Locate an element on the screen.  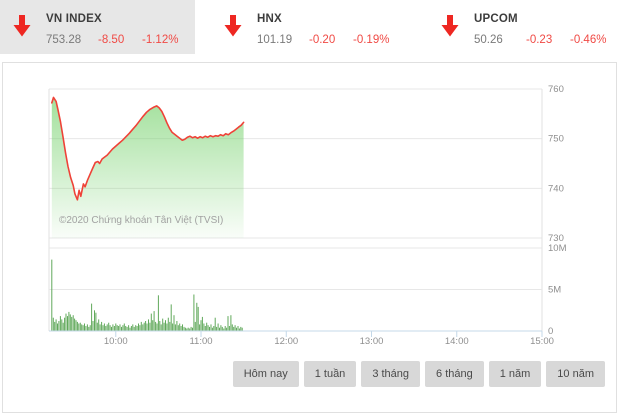
index-change-percent: -0.46% is located at coordinates (588, 40).